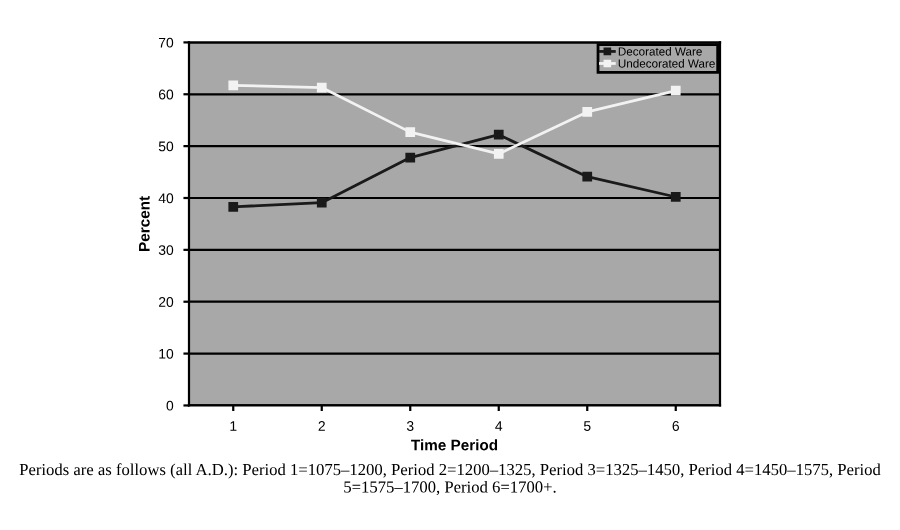  What do you see at coordinates (450, 479) in the screenshot?
I see `text: Periods are as follows (all A.D.): Period 1=1075–1200, Period 2=1200–1325, Period 3=1325–1450, Period 4=1450–1575, Period 5=1575–1700, Period 6=1700+.` at bounding box center [450, 479].